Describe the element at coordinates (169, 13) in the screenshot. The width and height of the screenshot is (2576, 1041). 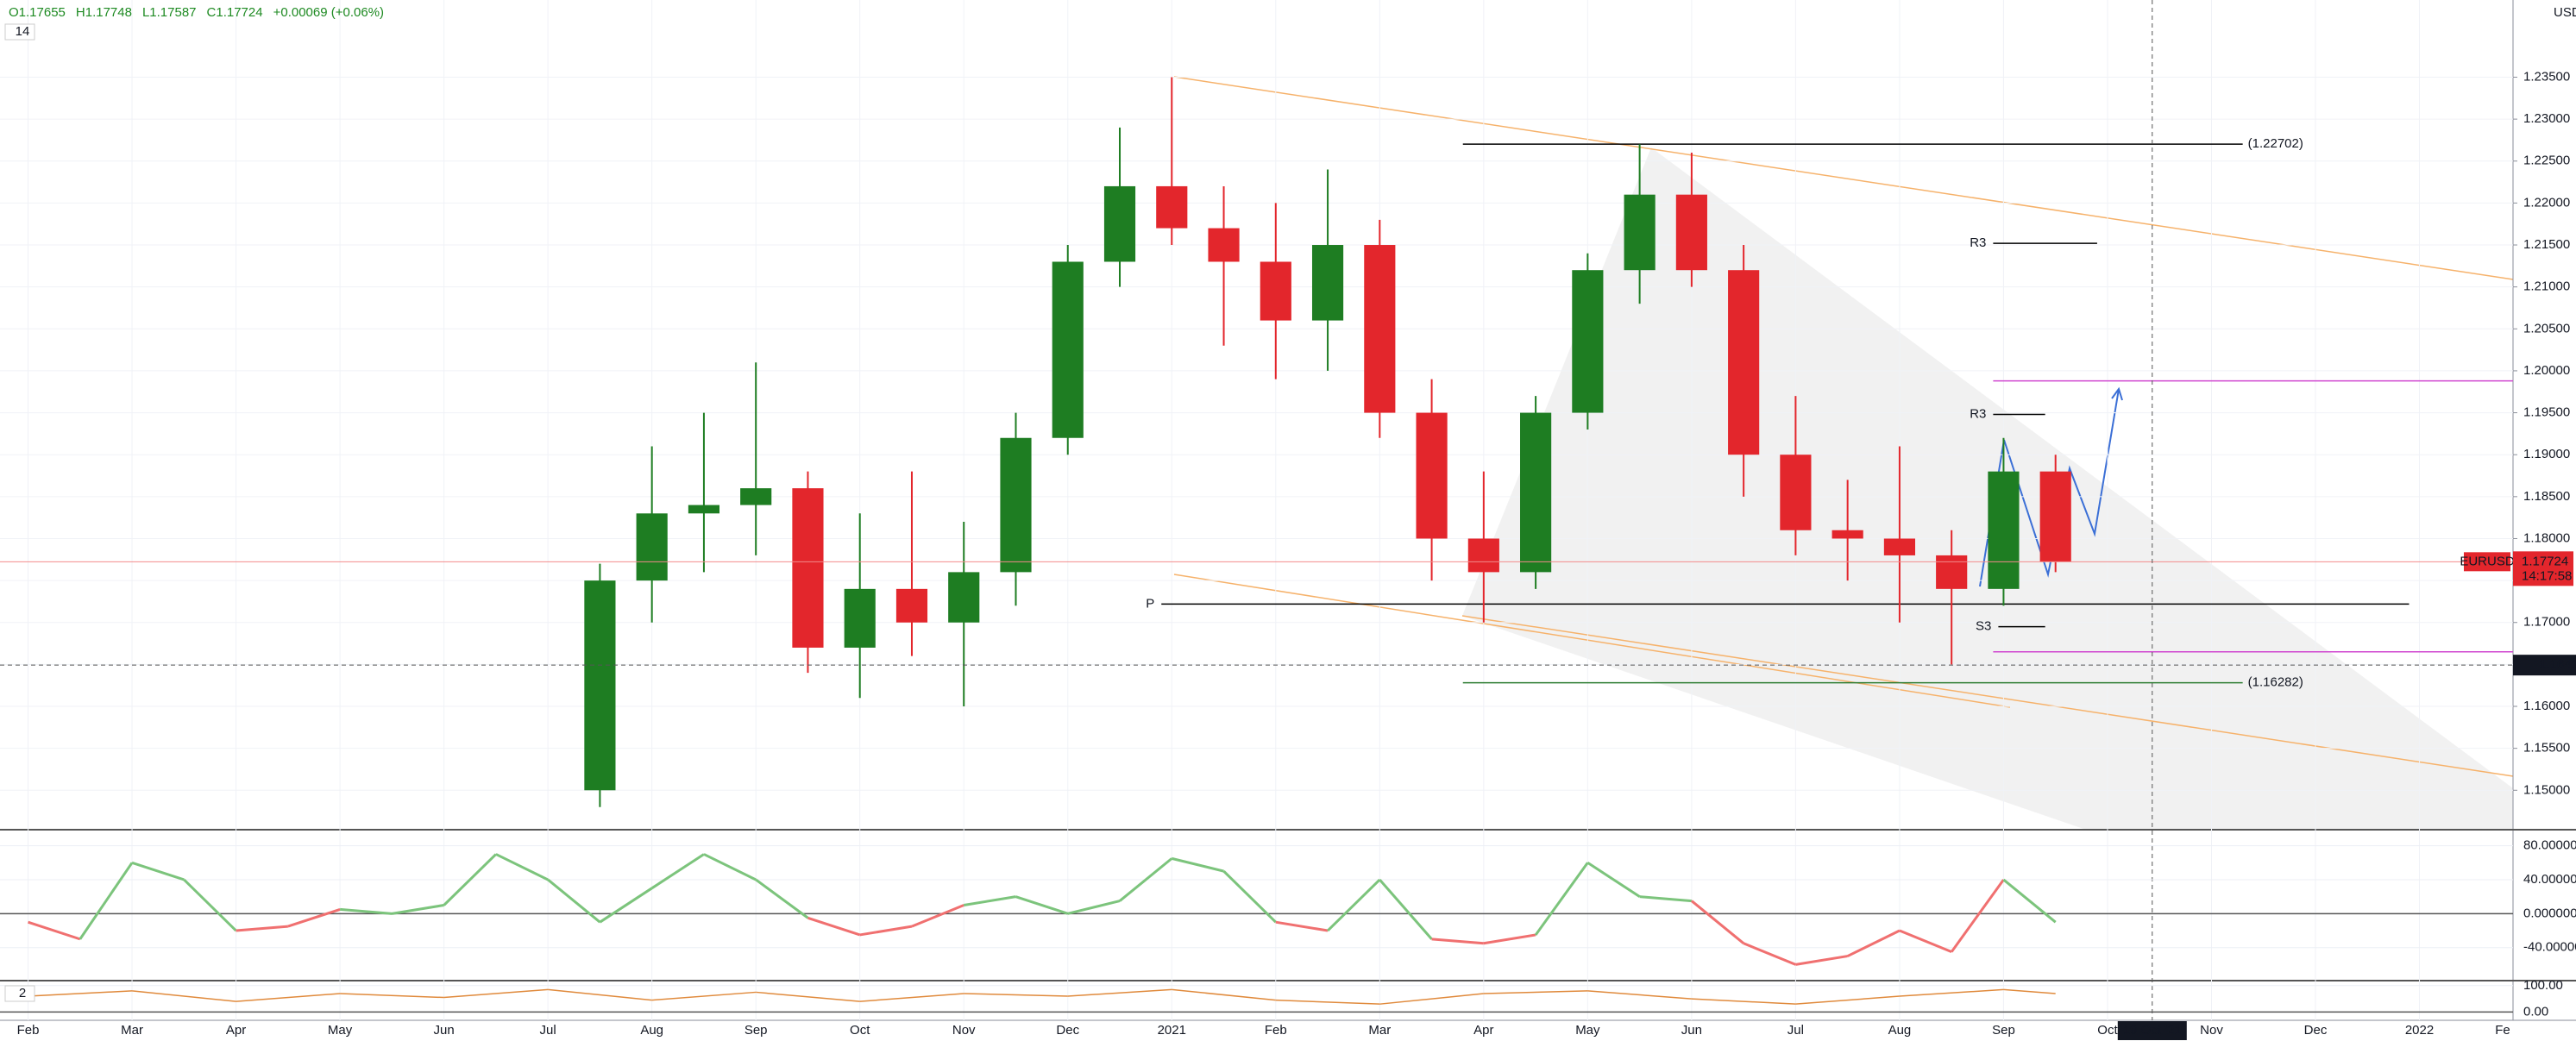
I see `ohlc-value: L1.17587` at that location.